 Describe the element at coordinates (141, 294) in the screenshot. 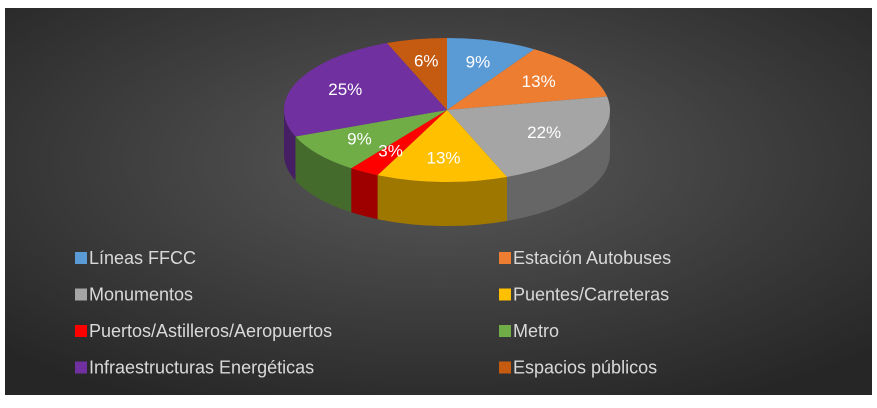

I see `legend-label: Monumentos` at that location.